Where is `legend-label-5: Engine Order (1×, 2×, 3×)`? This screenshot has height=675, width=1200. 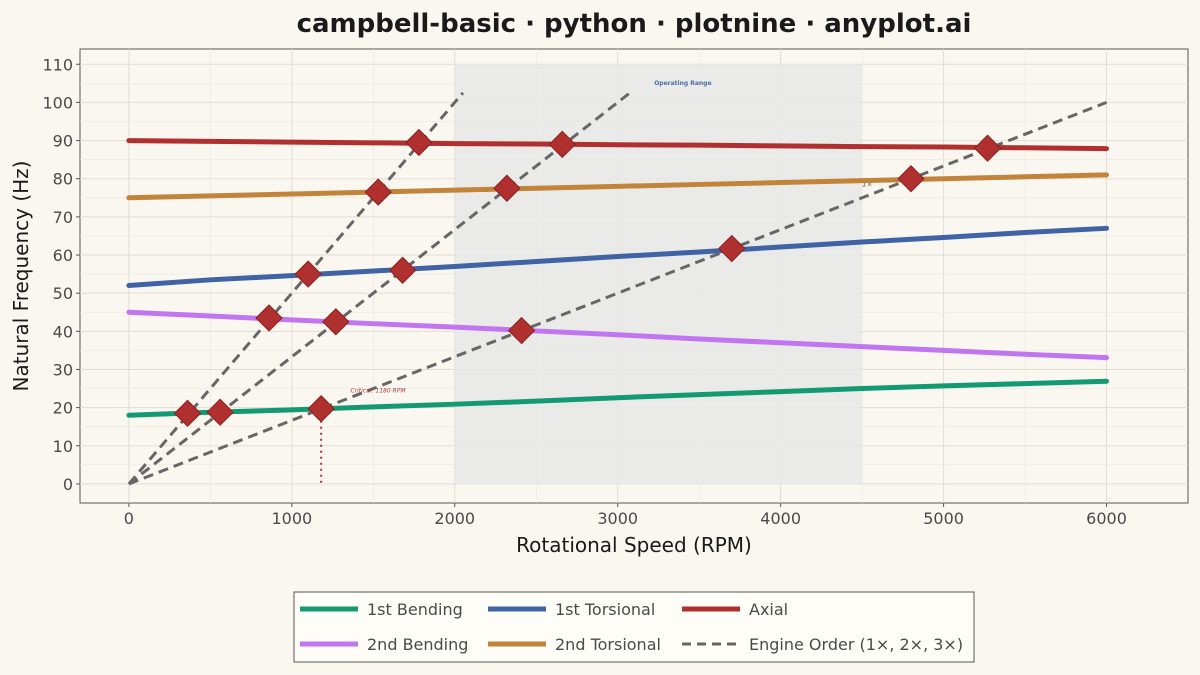 legend-label-5: Engine Order (1×, 2×, 3×) is located at coordinates (856, 644).